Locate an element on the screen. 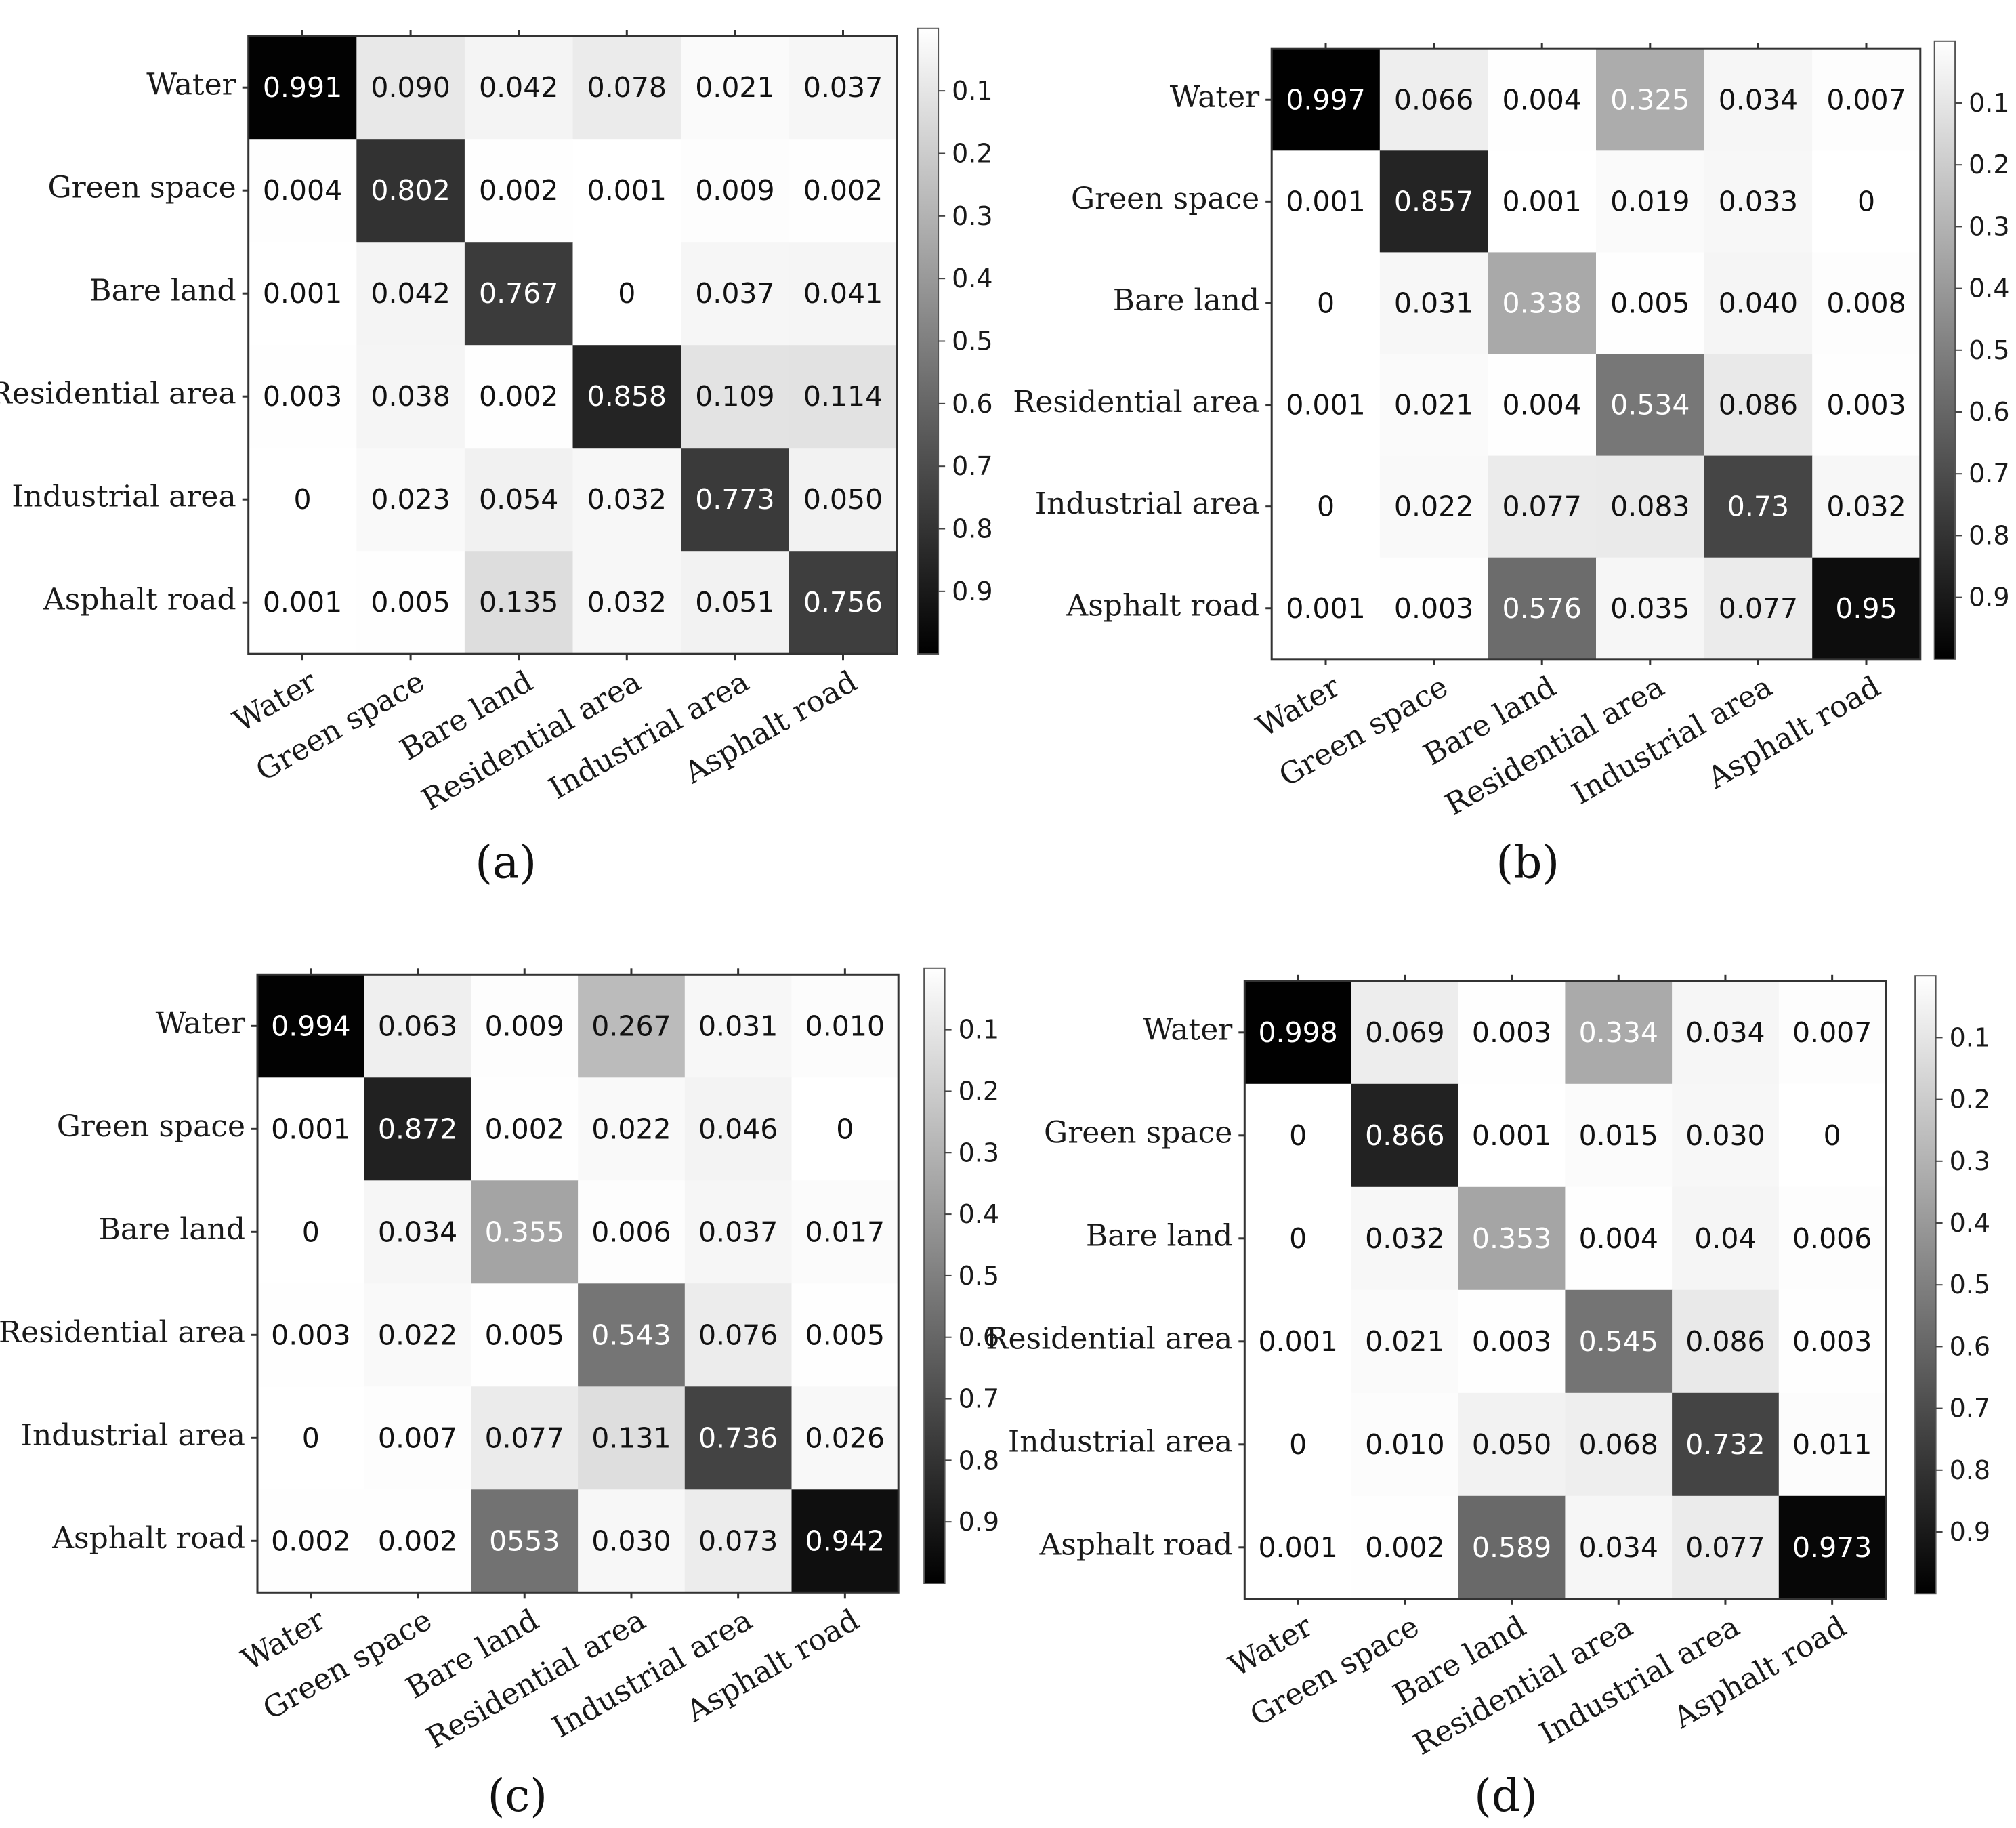 Image resolution: width=2016 pixels, height=1828 pixels. cell-value-label: 0.991 is located at coordinates (302, 87).